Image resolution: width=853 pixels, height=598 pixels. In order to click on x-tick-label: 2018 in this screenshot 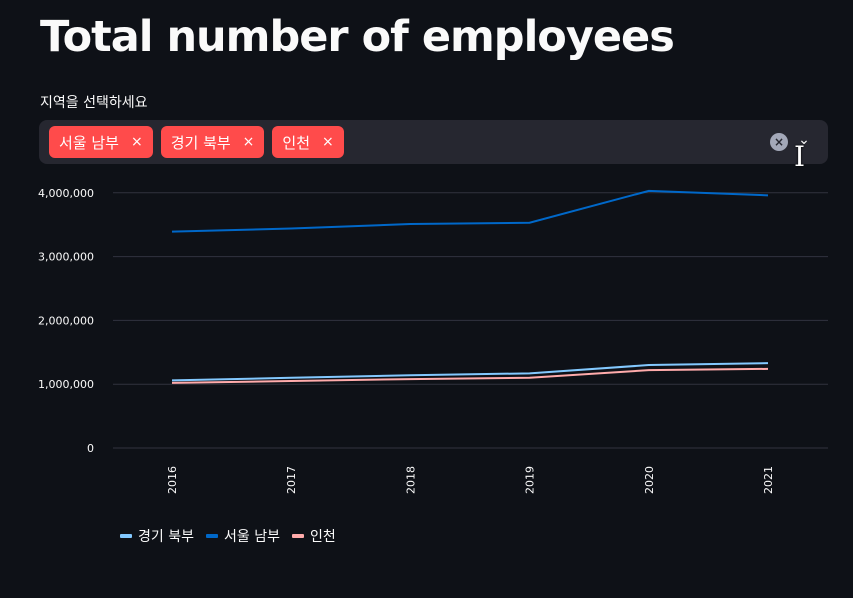, I will do `click(410, 480)`.